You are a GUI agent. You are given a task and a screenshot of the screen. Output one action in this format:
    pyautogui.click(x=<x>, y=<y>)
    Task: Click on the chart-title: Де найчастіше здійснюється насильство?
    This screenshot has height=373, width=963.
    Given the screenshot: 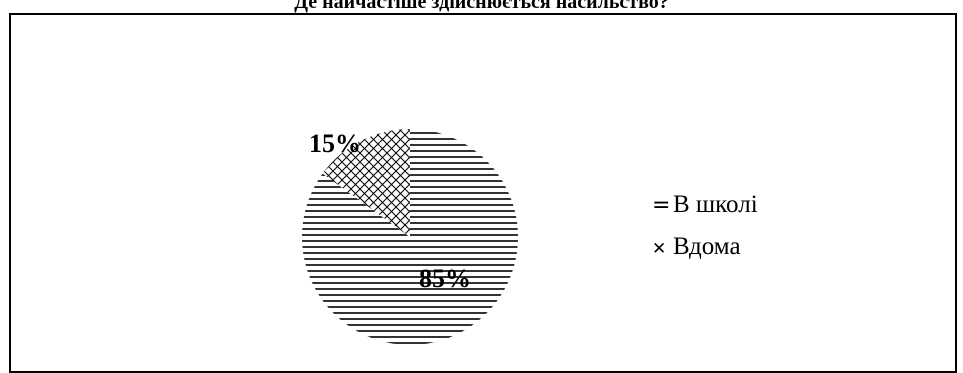 What is the action you would take?
    pyautogui.click(x=481, y=6)
    